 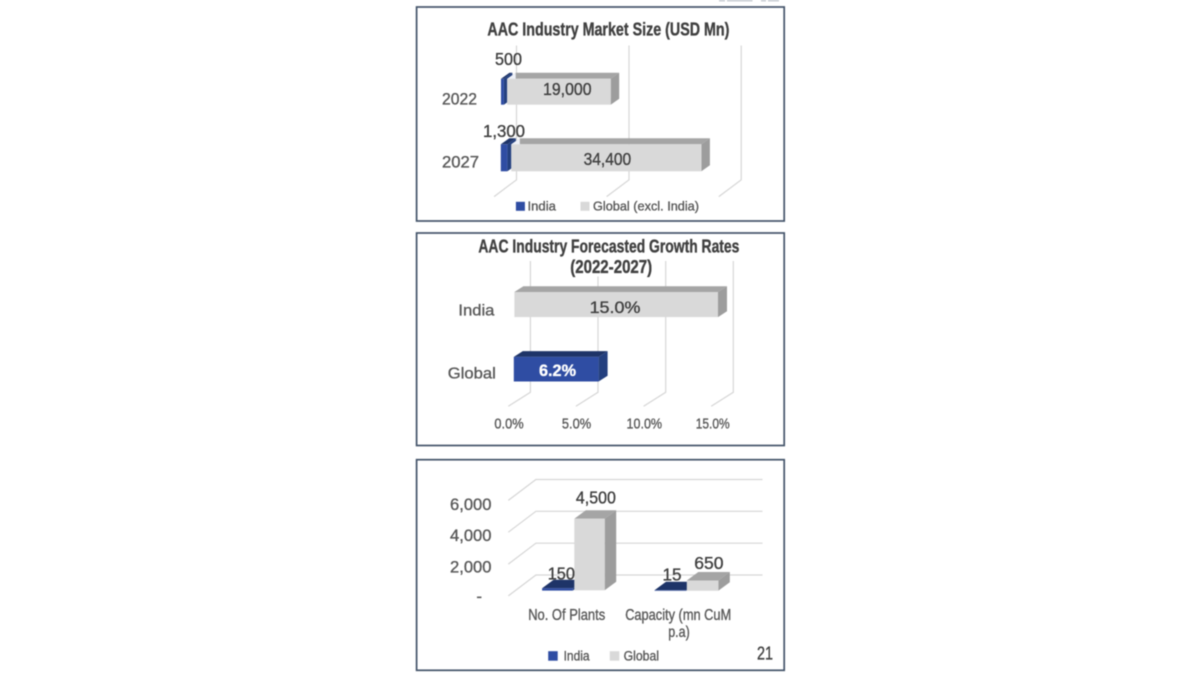 What do you see at coordinates (765, 654) in the screenshot?
I see `svg-text: 21` at bounding box center [765, 654].